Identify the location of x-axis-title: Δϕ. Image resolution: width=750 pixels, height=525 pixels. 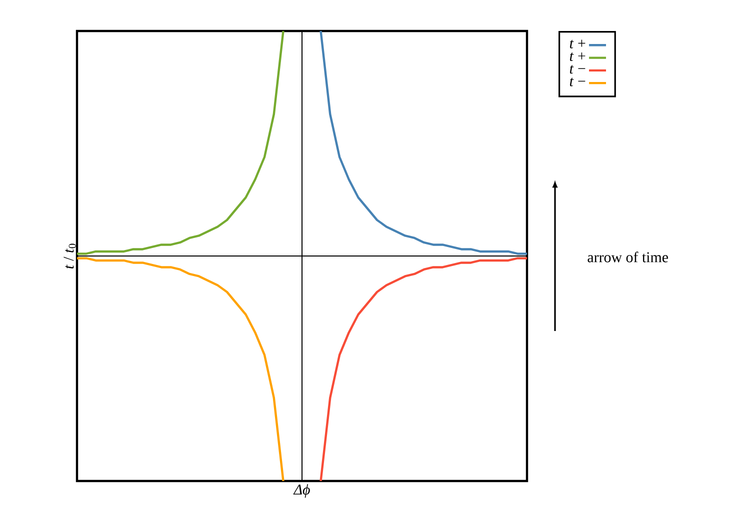
(301, 491).